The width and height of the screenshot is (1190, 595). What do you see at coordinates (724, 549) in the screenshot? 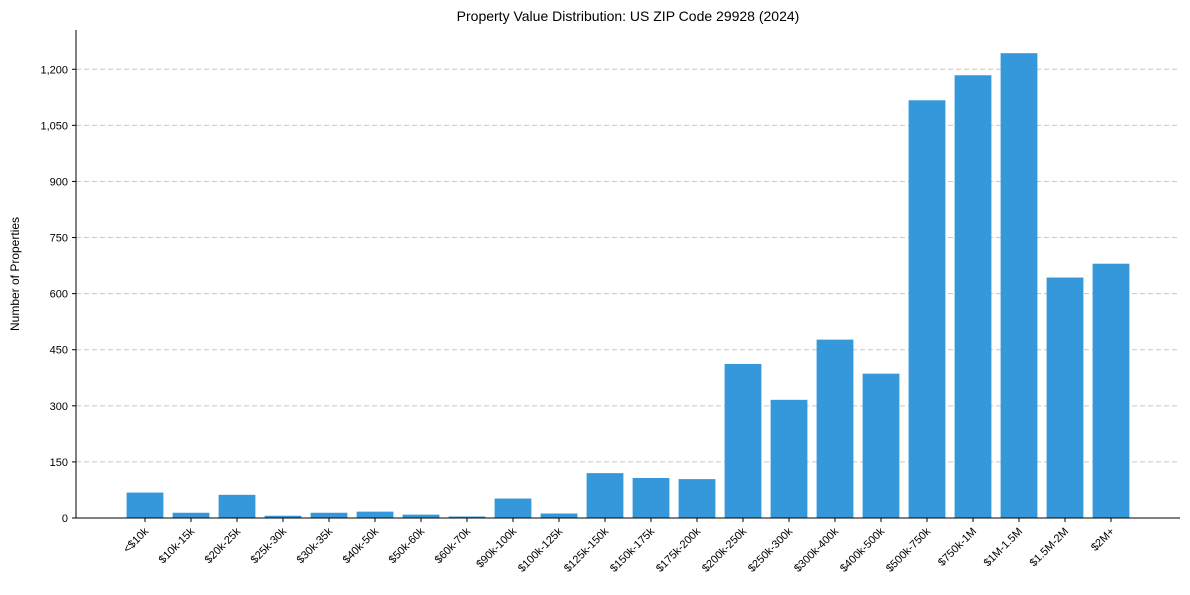
I see `x-tick-label: $200k-250k` at bounding box center [724, 549].